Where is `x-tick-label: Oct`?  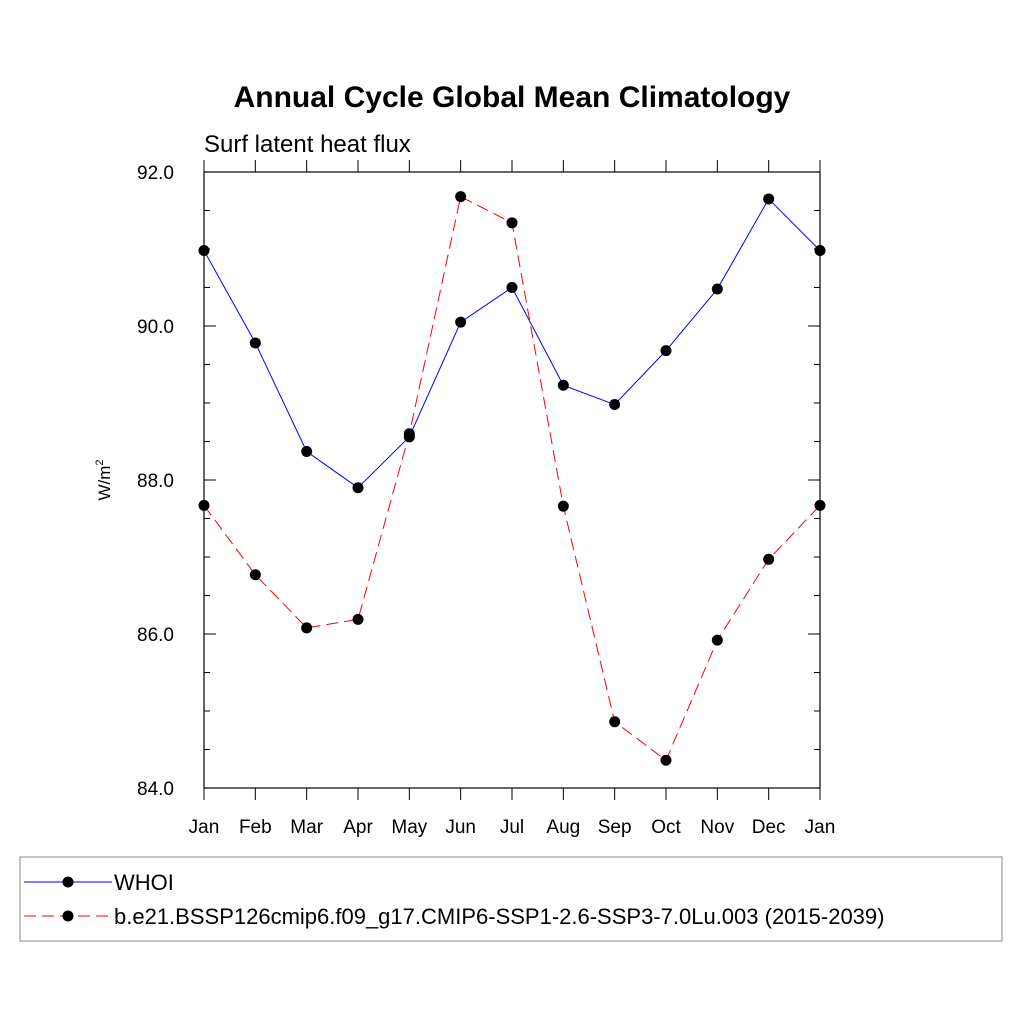
x-tick-label: Oct is located at coordinates (666, 827).